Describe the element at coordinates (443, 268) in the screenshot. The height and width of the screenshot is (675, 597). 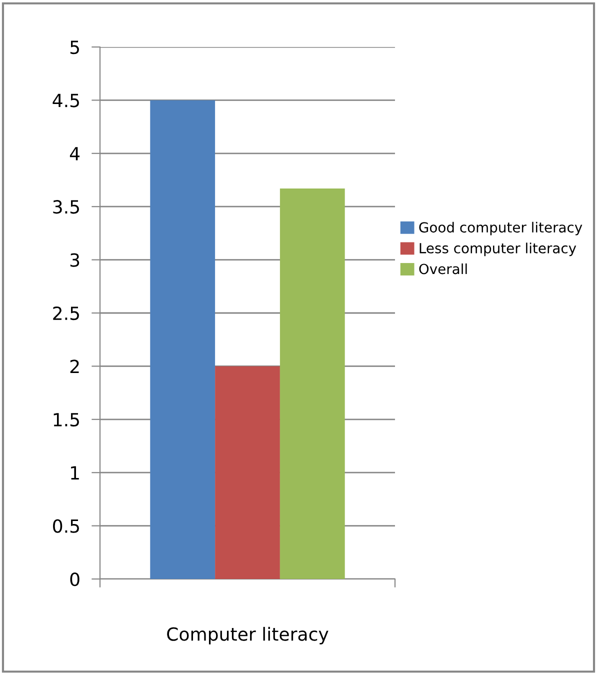
I see `legend-label: Overall` at that location.